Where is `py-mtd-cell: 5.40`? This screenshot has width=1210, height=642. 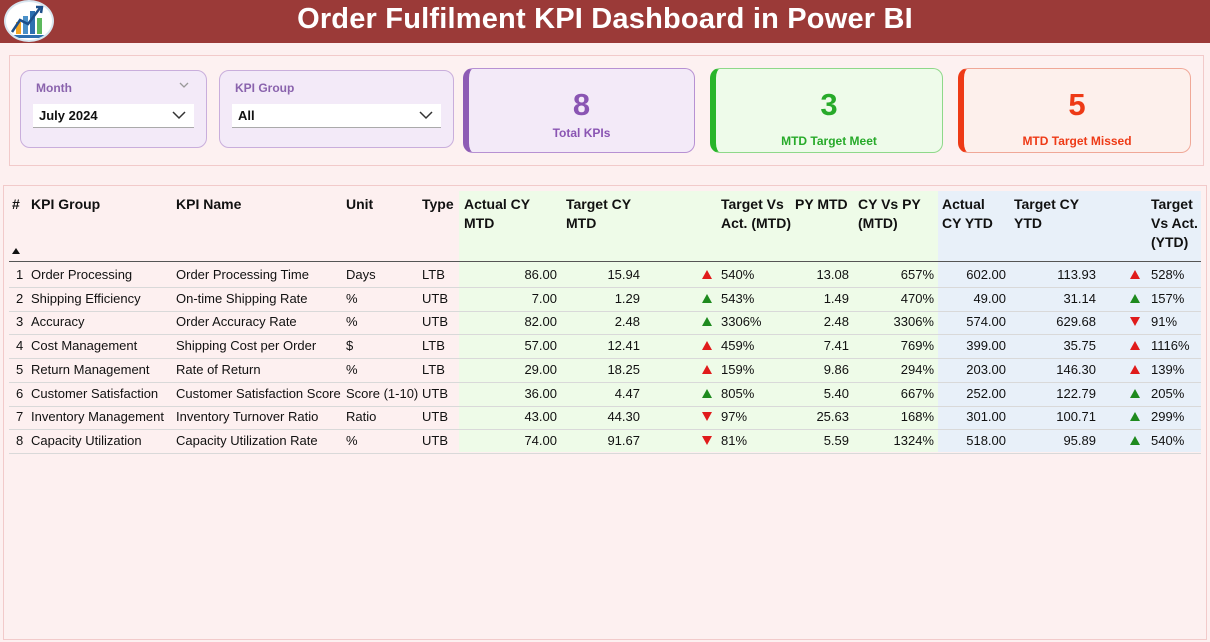
py-mtd-cell: 5.40 is located at coordinates (836, 393).